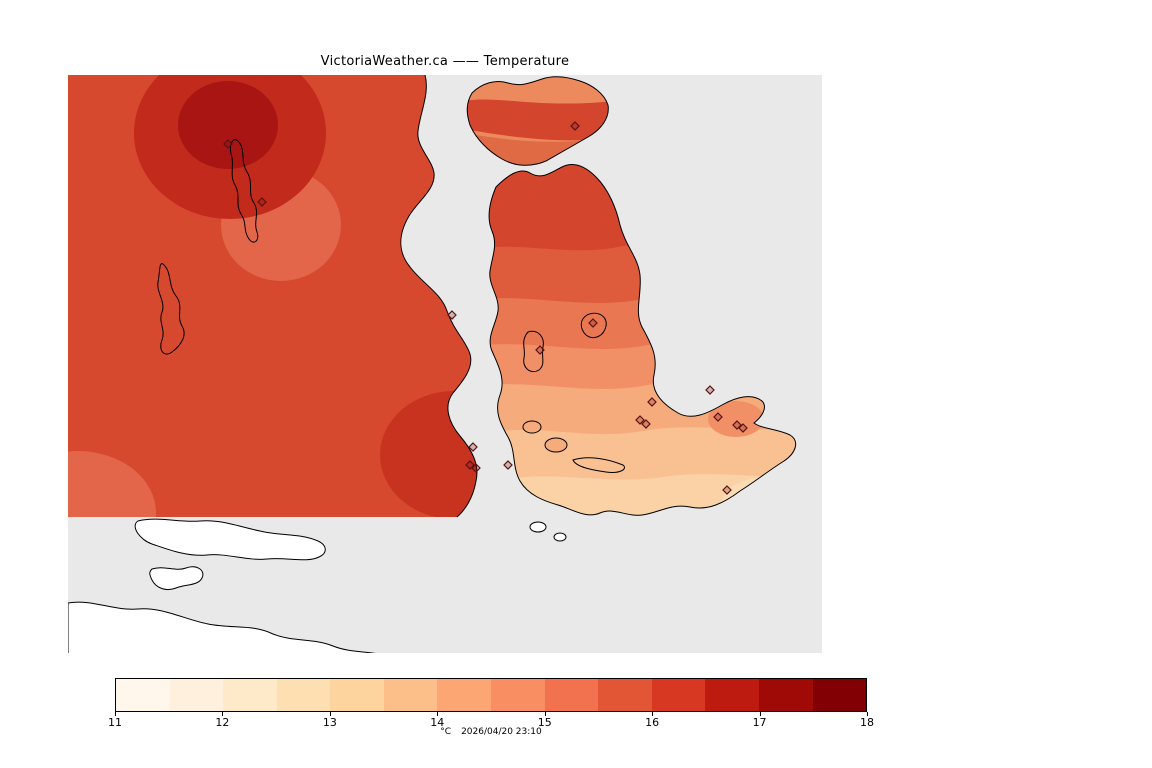 The width and height of the screenshot is (1152, 768). Describe the element at coordinates (544, 722) in the screenshot. I see `colorbar-tick-label: 15` at that location.